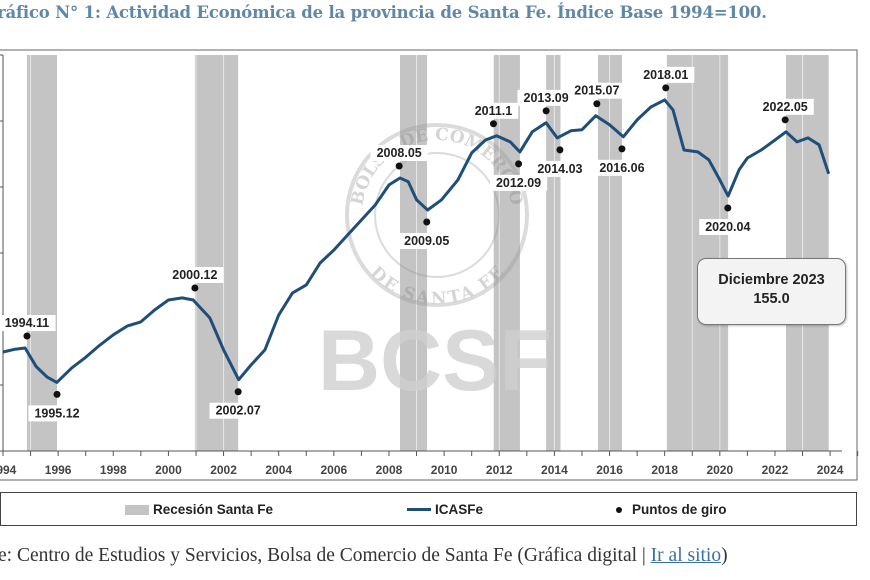  I want to click on x-tick-label: 2002, so click(223, 470).